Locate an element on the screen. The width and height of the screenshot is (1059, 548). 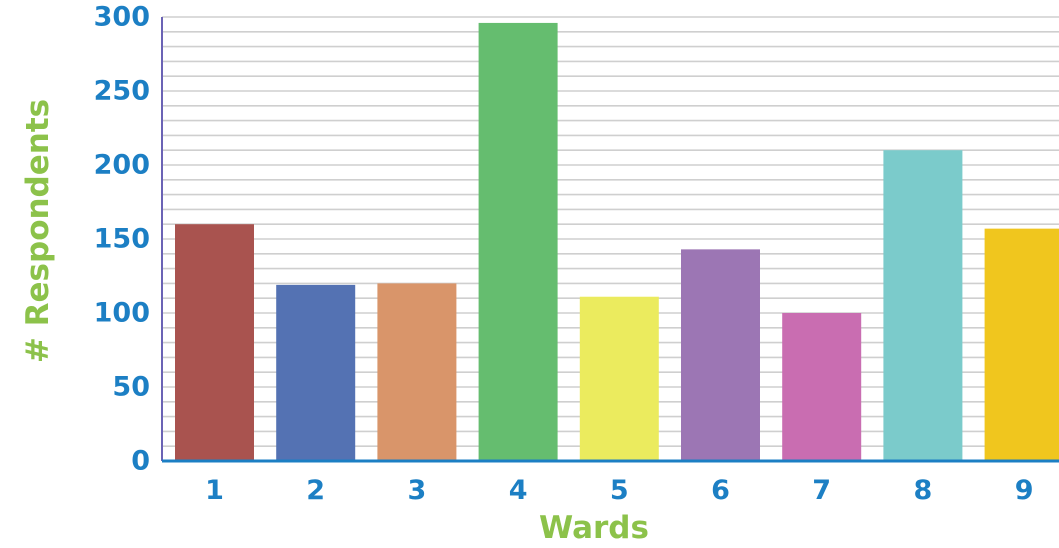
y-tick-label: 250 is located at coordinates (122, 91).